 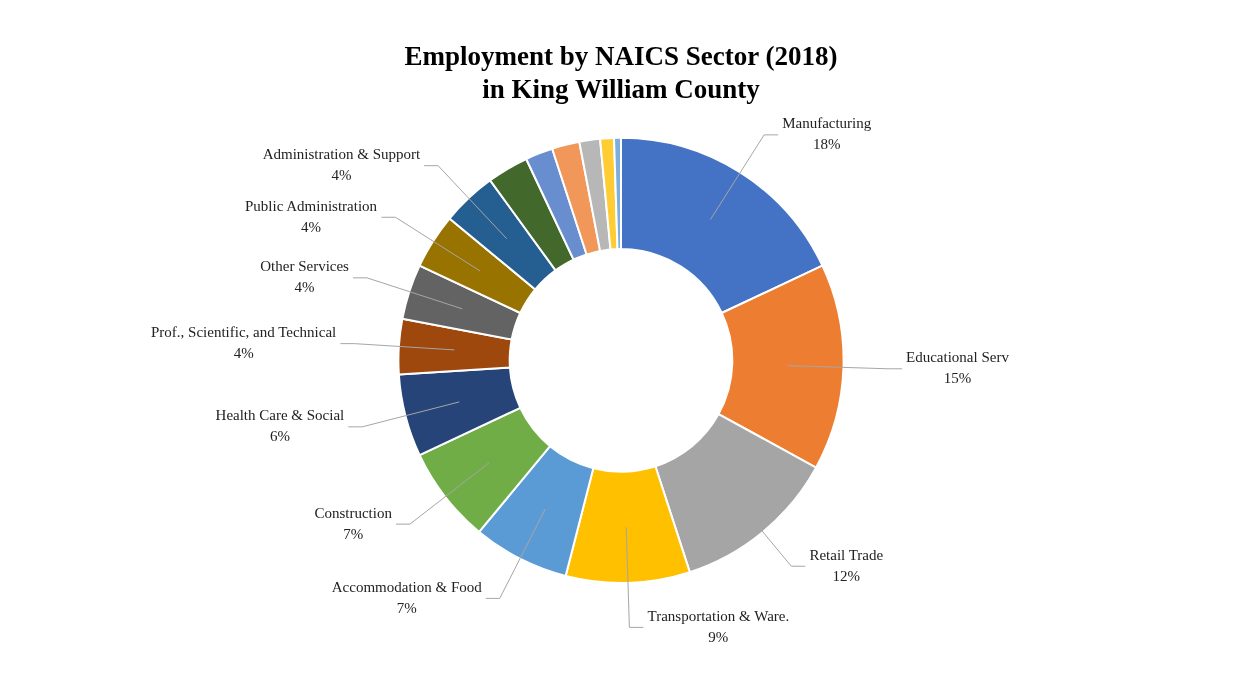 I want to click on slice-label: Retail Trade, so click(x=846, y=554).